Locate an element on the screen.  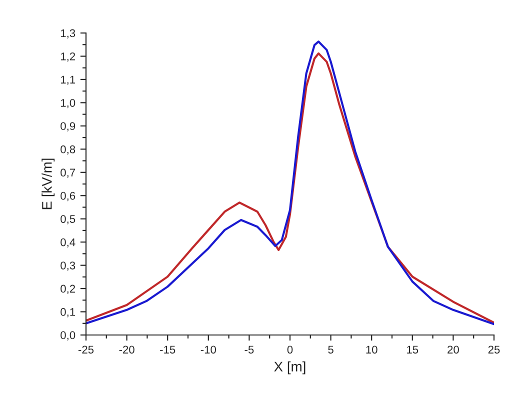
x-tick-label: 15 is located at coordinates (412, 350).